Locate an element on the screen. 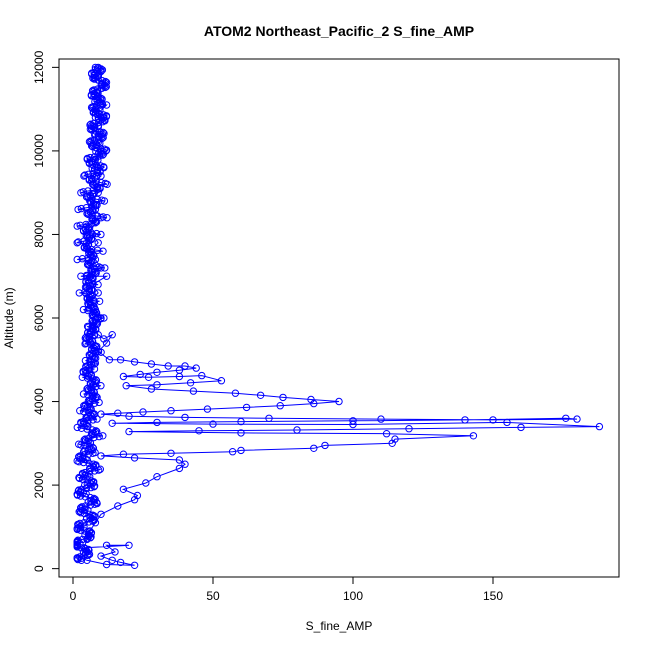 The height and width of the screenshot is (650, 650). y-tick-label: 4000 is located at coordinates (39, 401).